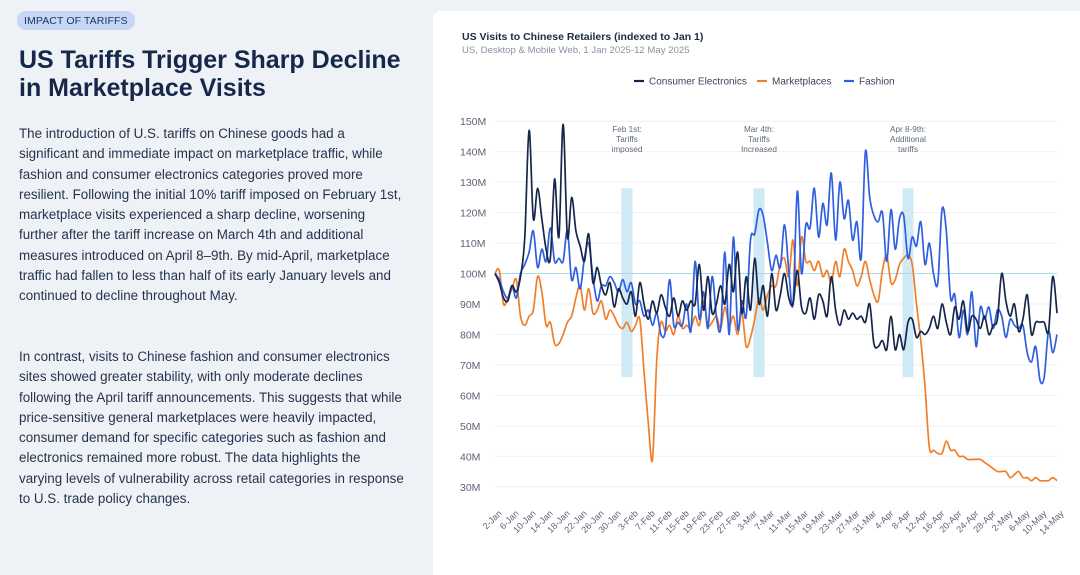  Describe the element at coordinates (759, 283) in the screenshot. I see `tariff-band` at that location.